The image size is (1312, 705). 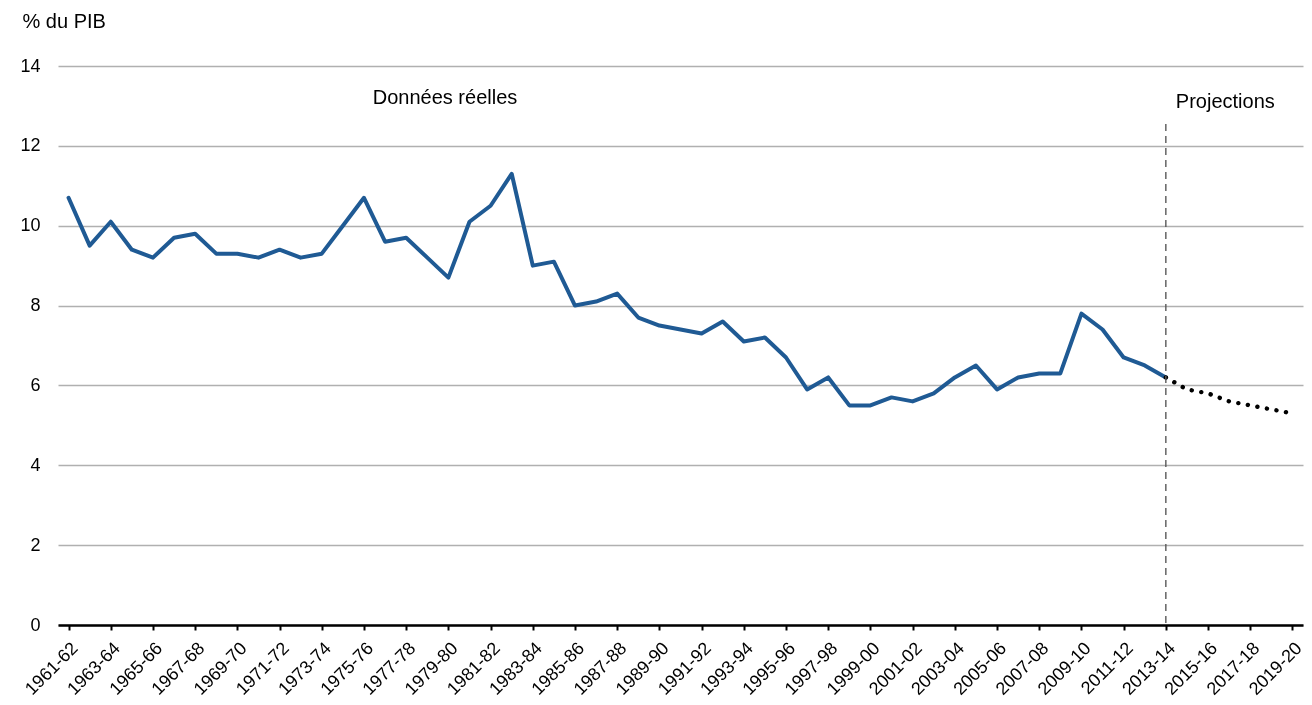 What do you see at coordinates (35, 624) in the screenshot?
I see `y-tick-label: 0` at bounding box center [35, 624].